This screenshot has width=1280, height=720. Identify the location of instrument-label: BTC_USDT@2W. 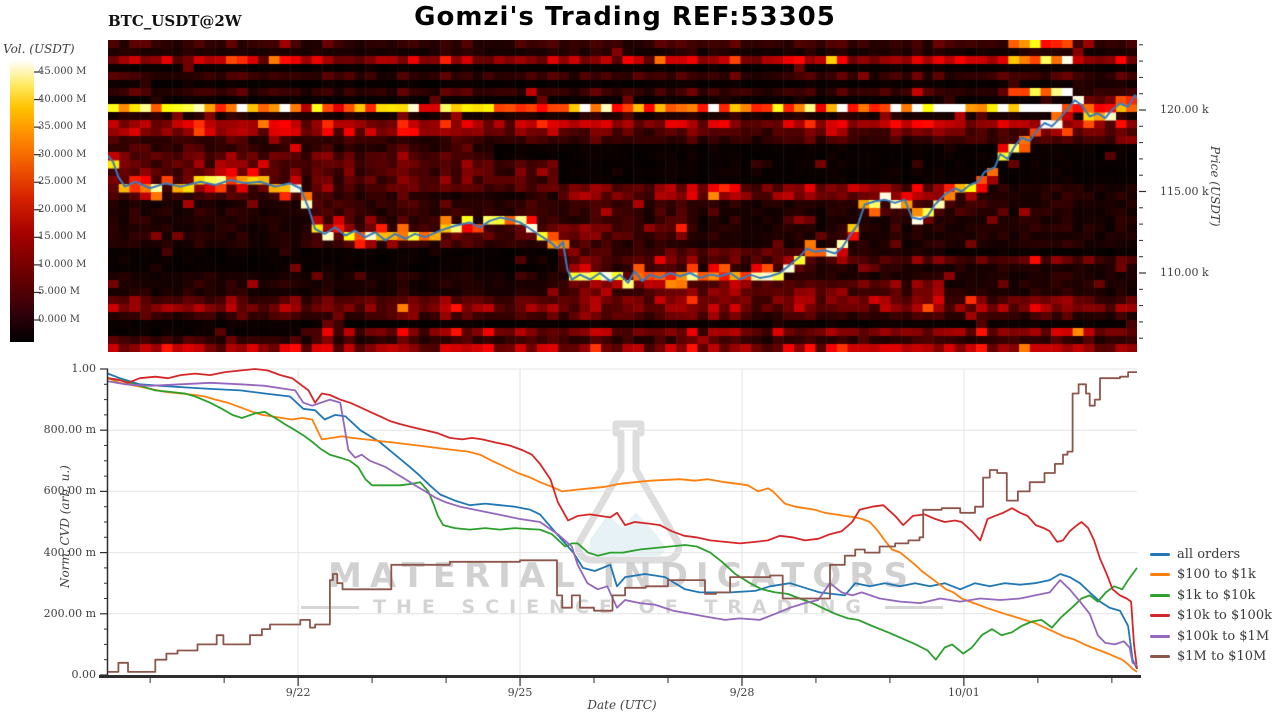
(175, 21).